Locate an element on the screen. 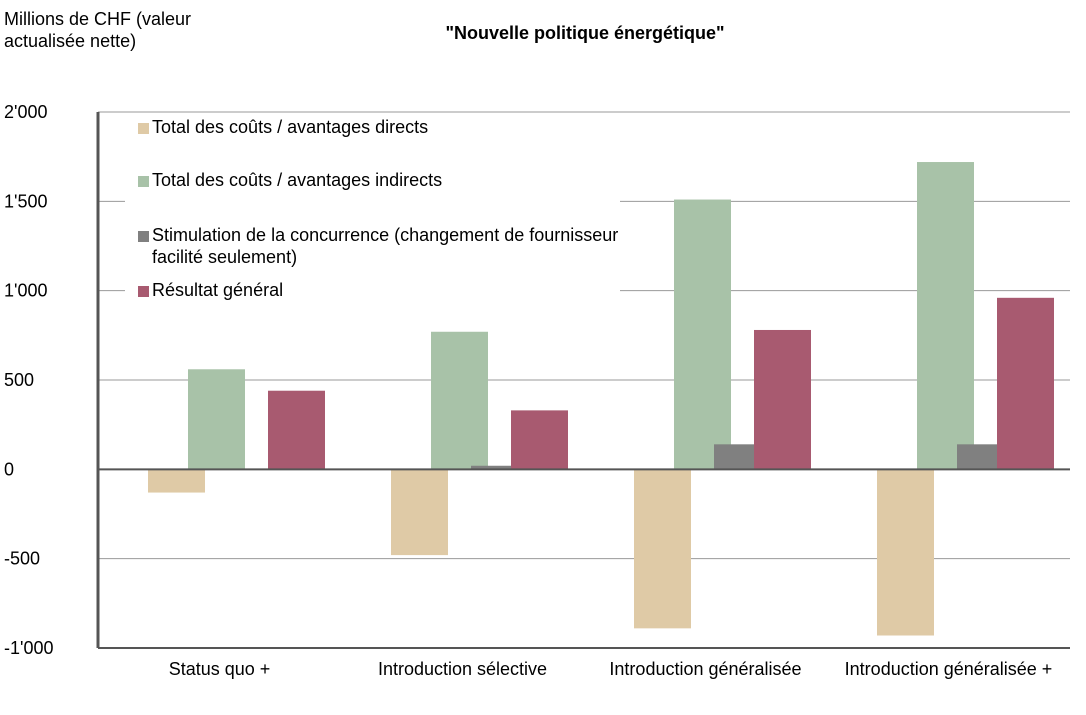 This screenshot has height=715, width=1086. y-tick-label: -1'000 is located at coordinates (28, 648).